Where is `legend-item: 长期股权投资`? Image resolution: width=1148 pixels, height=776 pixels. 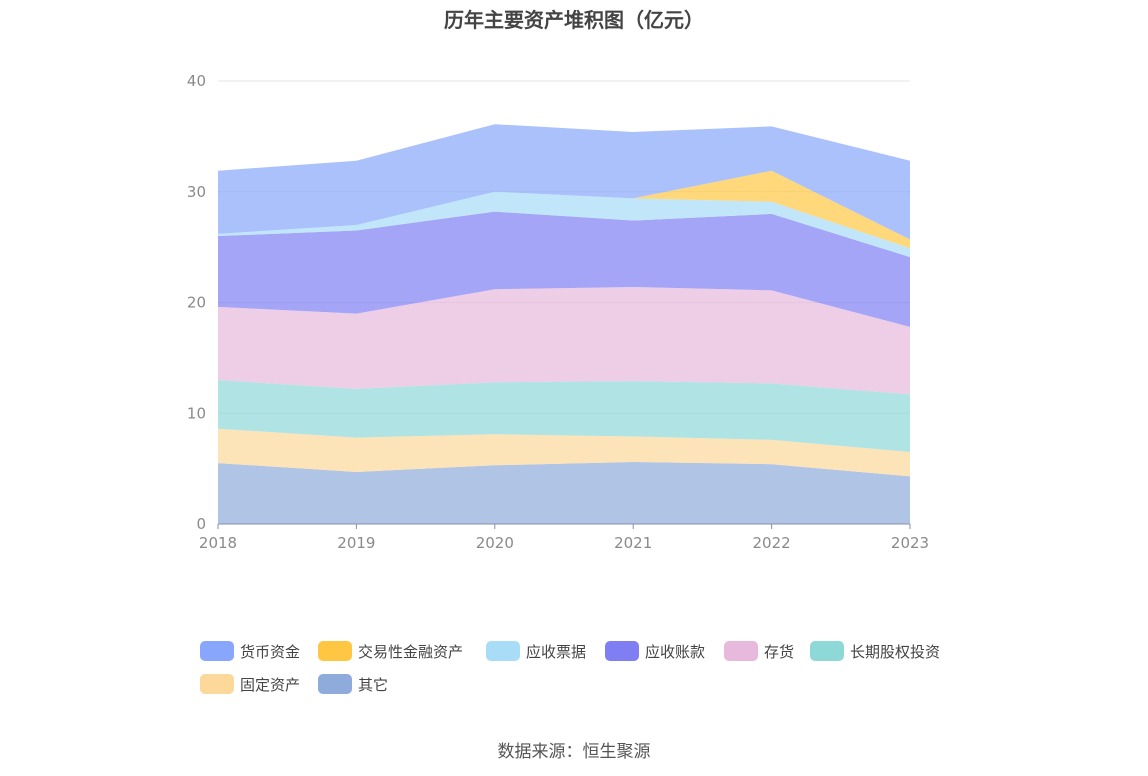
legend-item: 长期股权投资 is located at coordinates (875, 651).